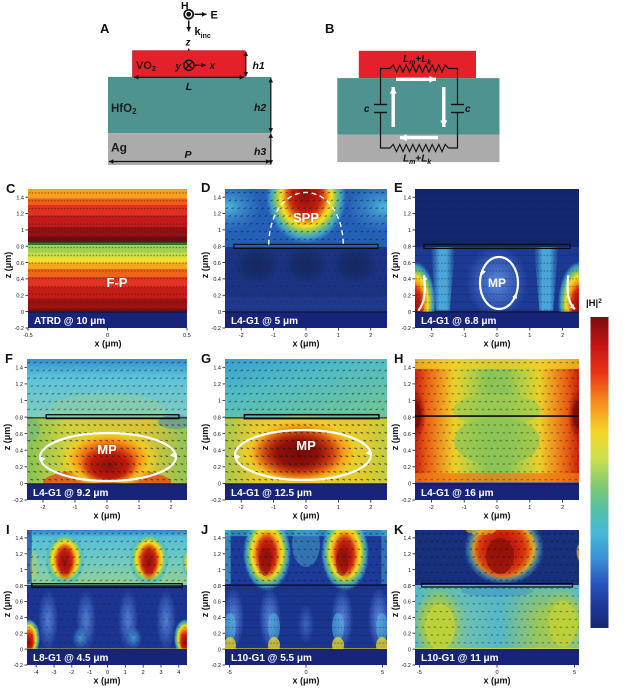 The image size is (640, 692). I want to click on svg-text: 0.2, so click(407, 634).